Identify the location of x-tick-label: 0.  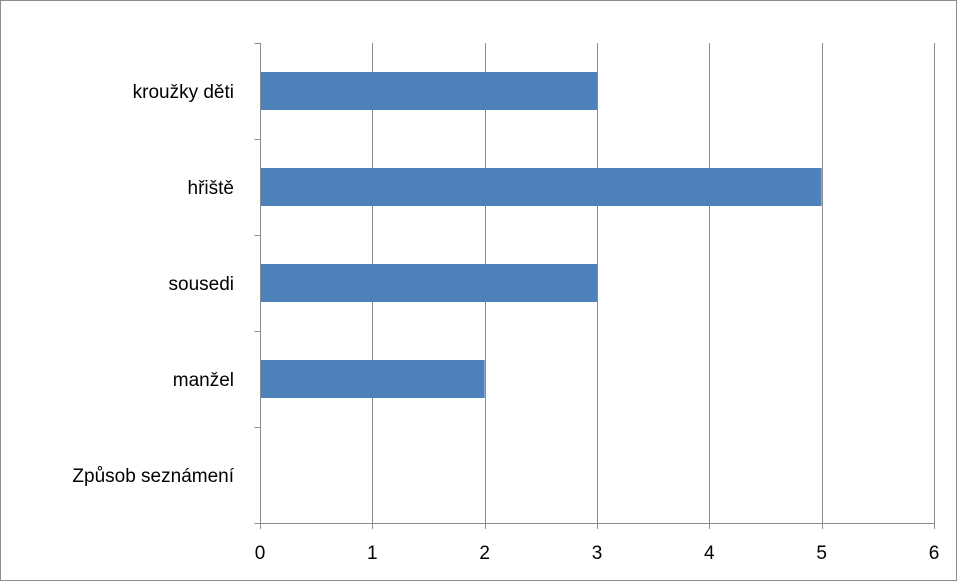
(260, 553).